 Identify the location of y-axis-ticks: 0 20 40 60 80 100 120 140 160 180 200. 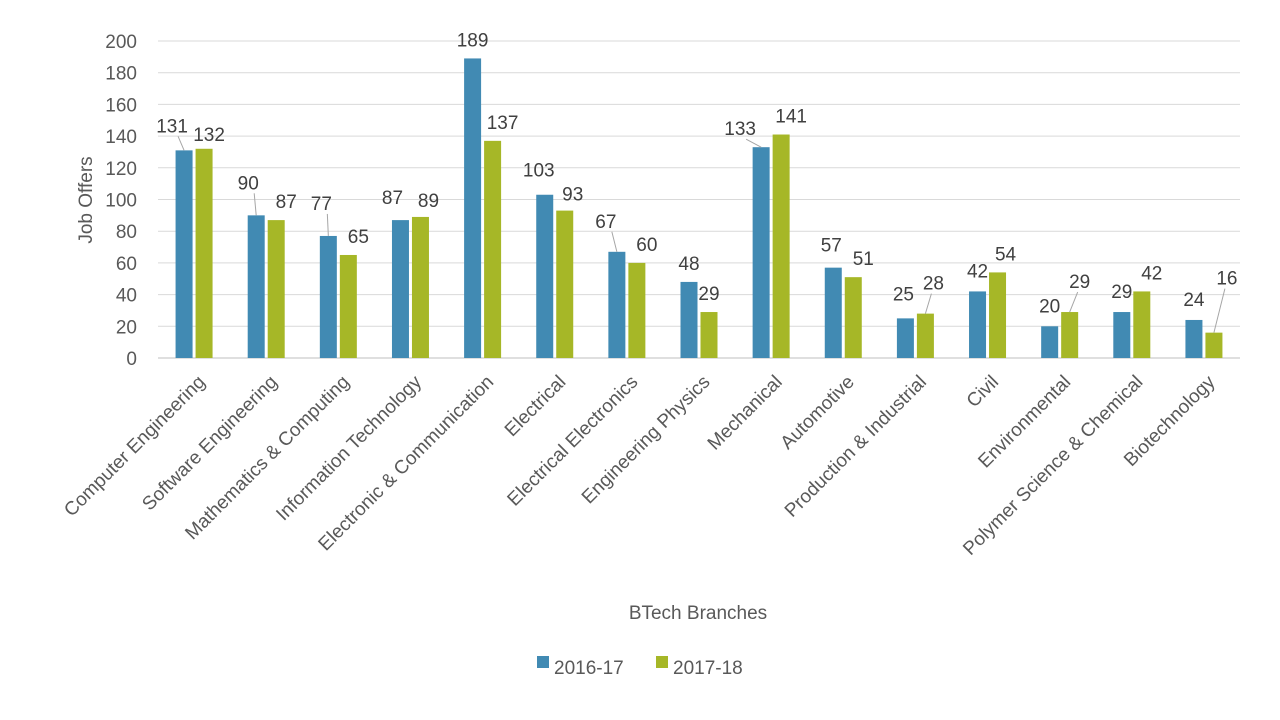
(121, 201).